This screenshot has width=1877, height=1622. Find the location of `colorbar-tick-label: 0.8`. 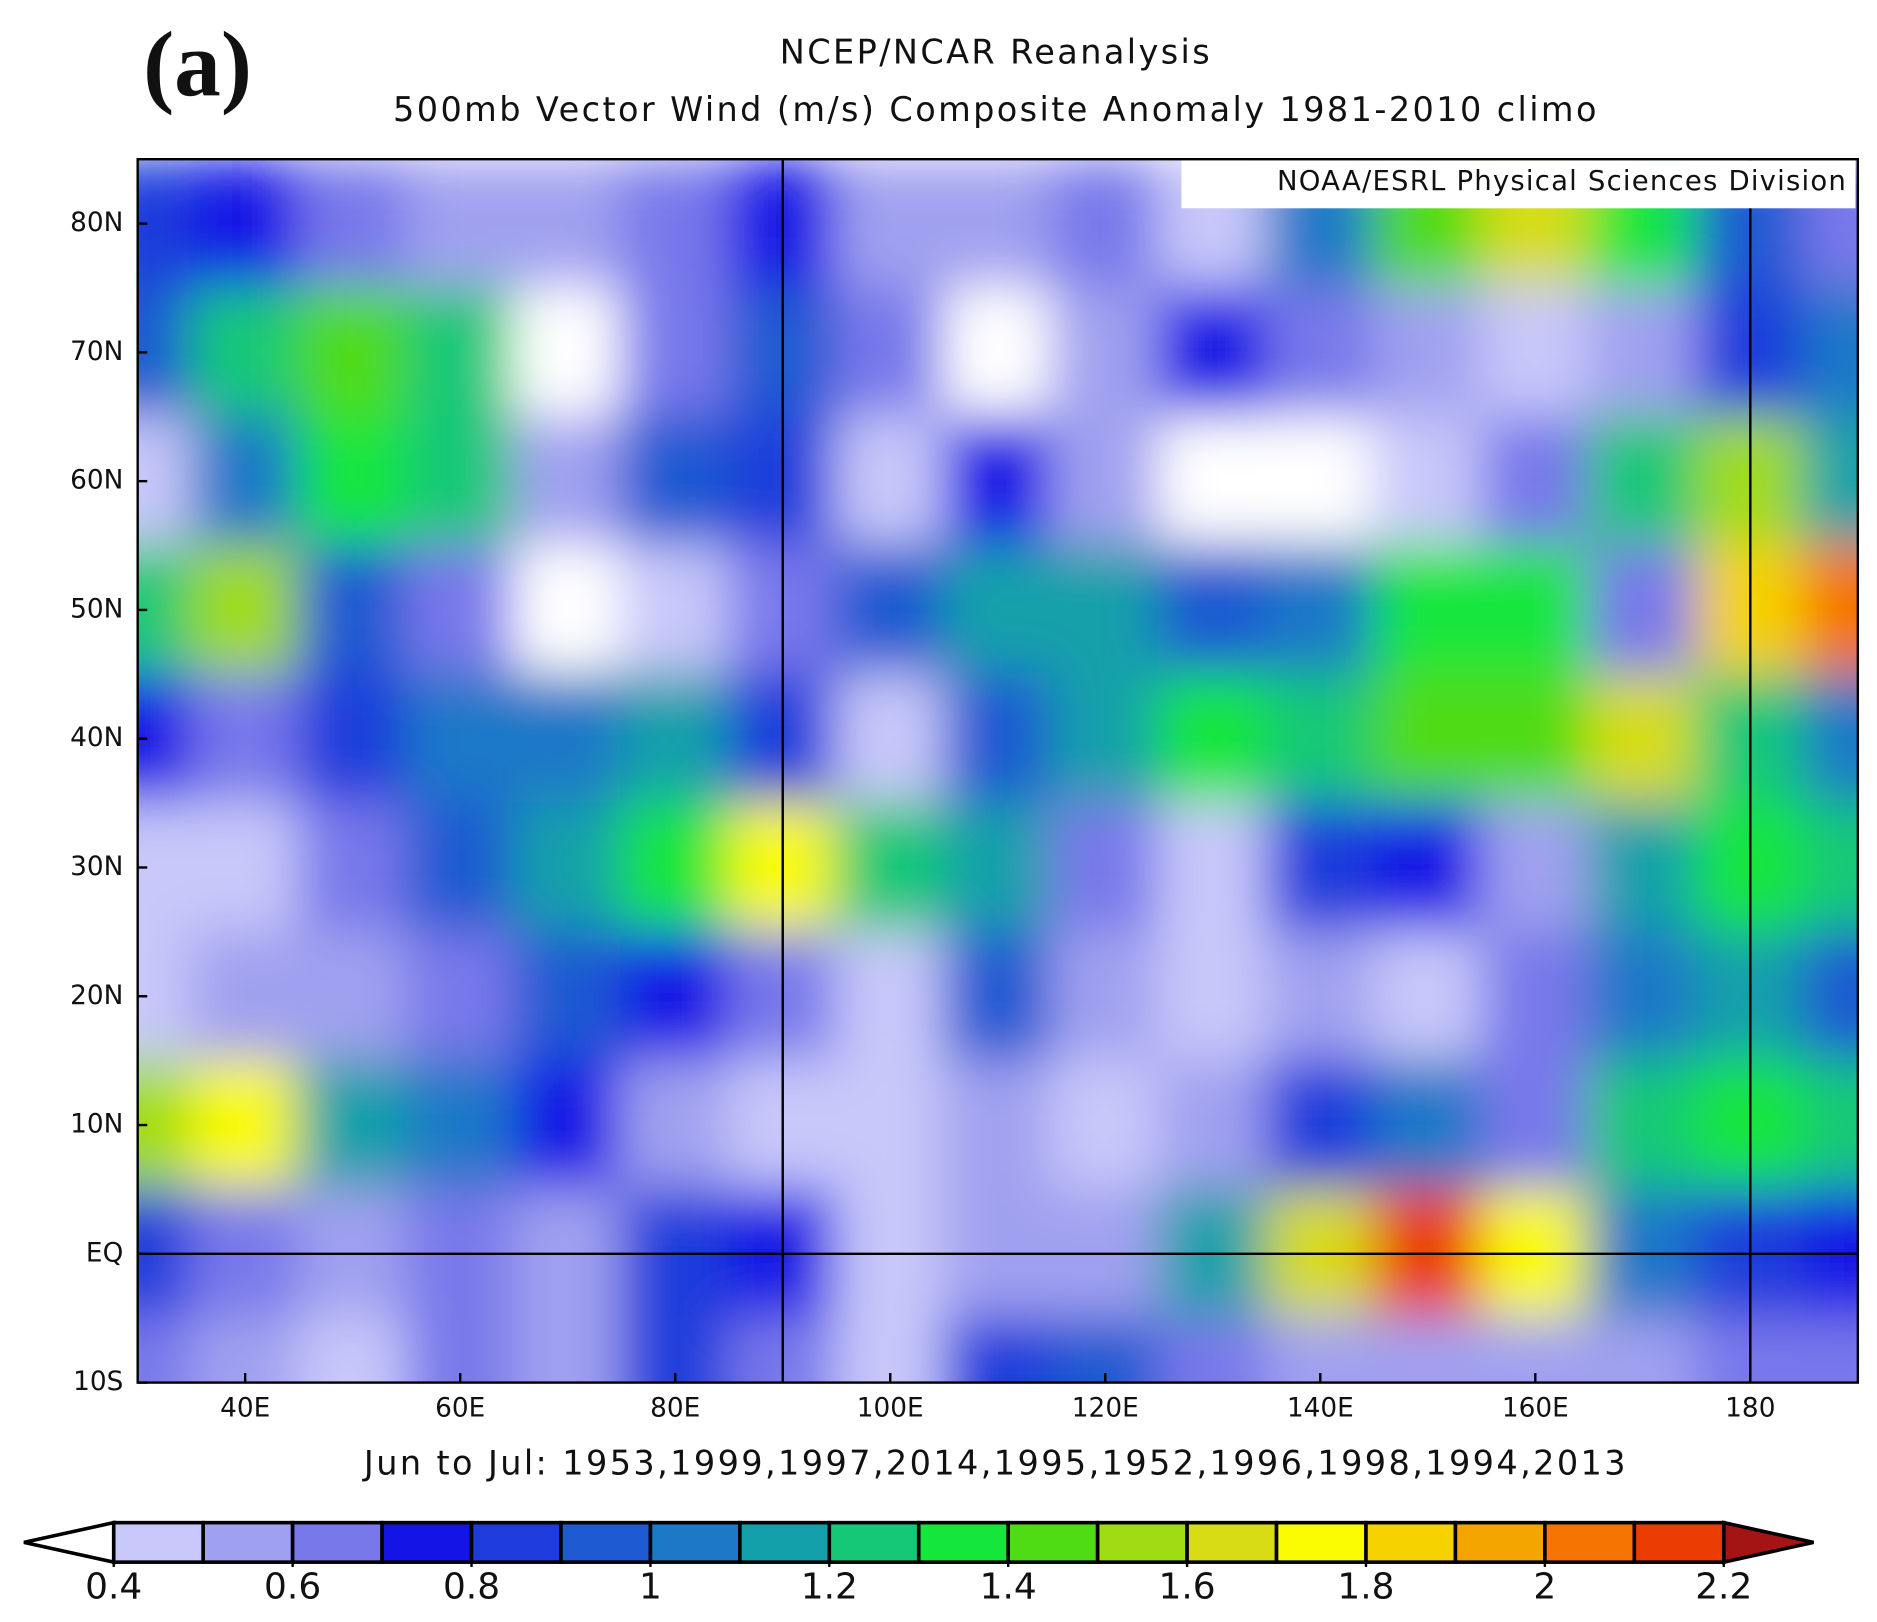

colorbar-tick-label: 0.8 is located at coordinates (471, 1586).